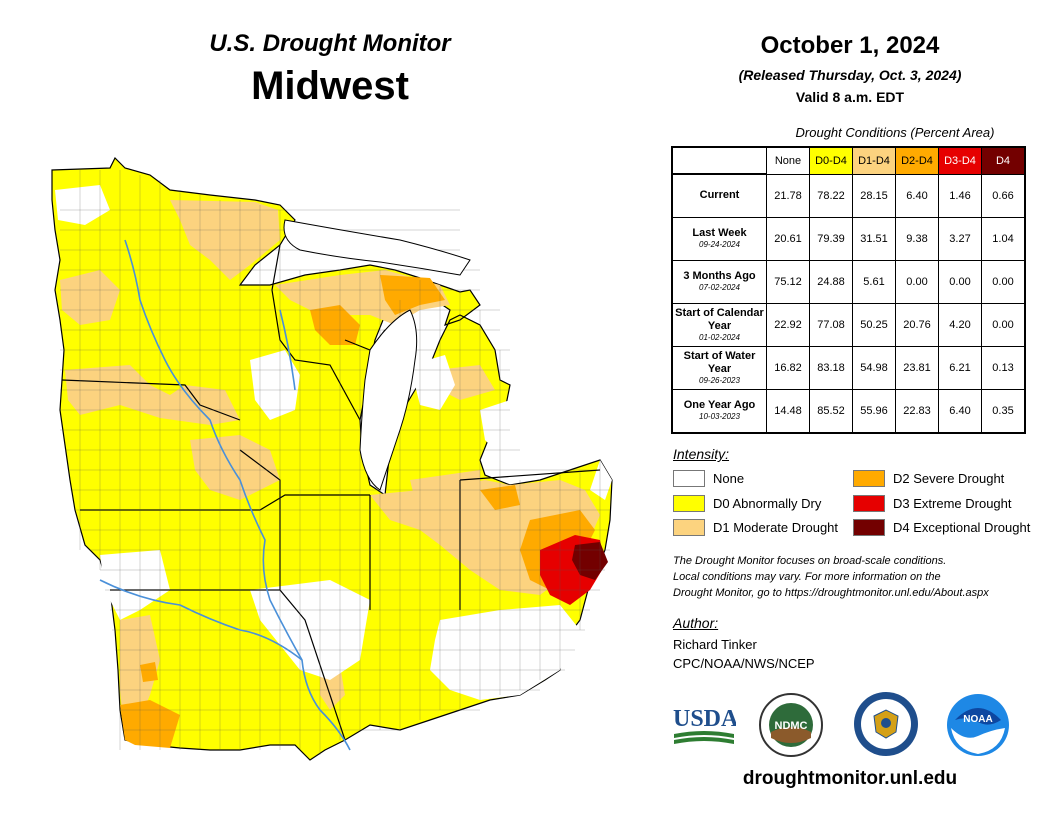  I want to click on table-cell: 28.15, so click(874, 195).